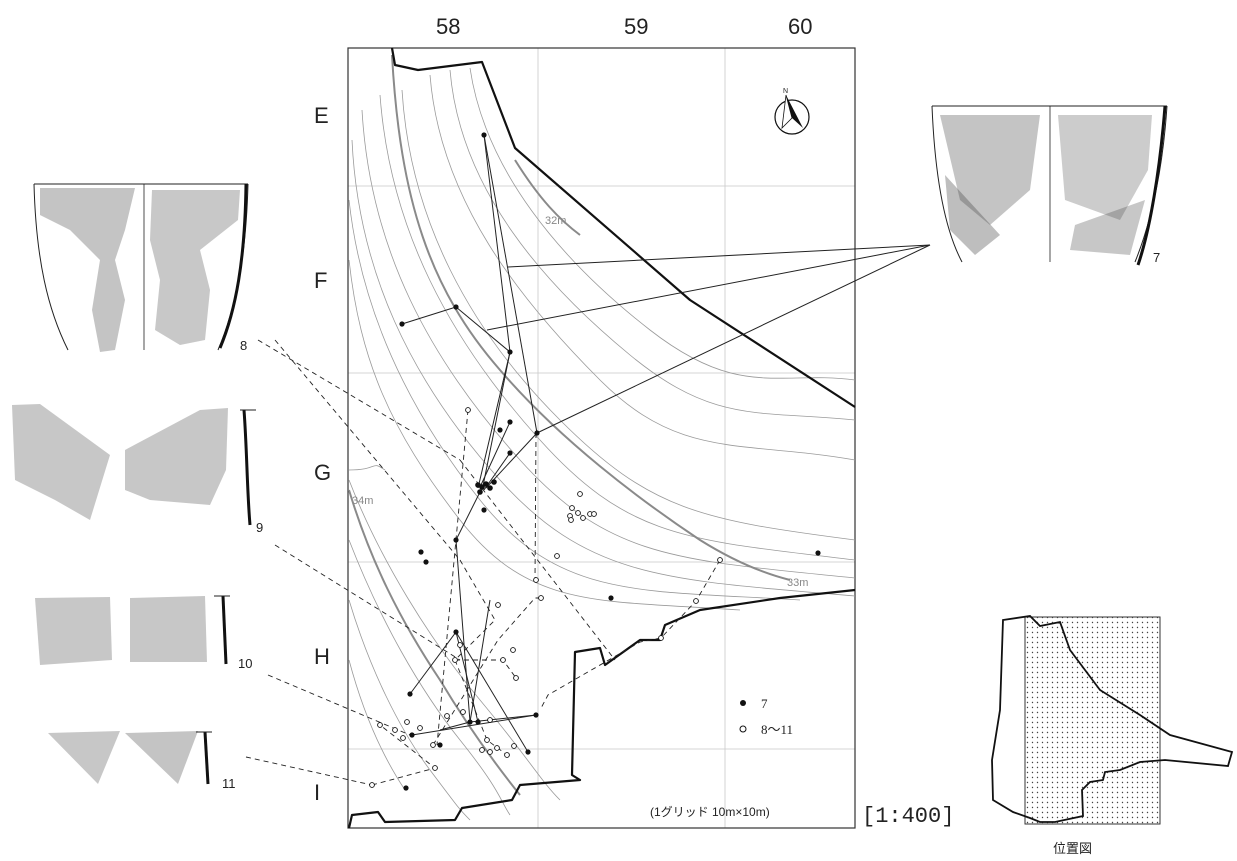  Describe the element at coordinates (786, 91) in the screenshot. I see `north-letter: N` at that location.